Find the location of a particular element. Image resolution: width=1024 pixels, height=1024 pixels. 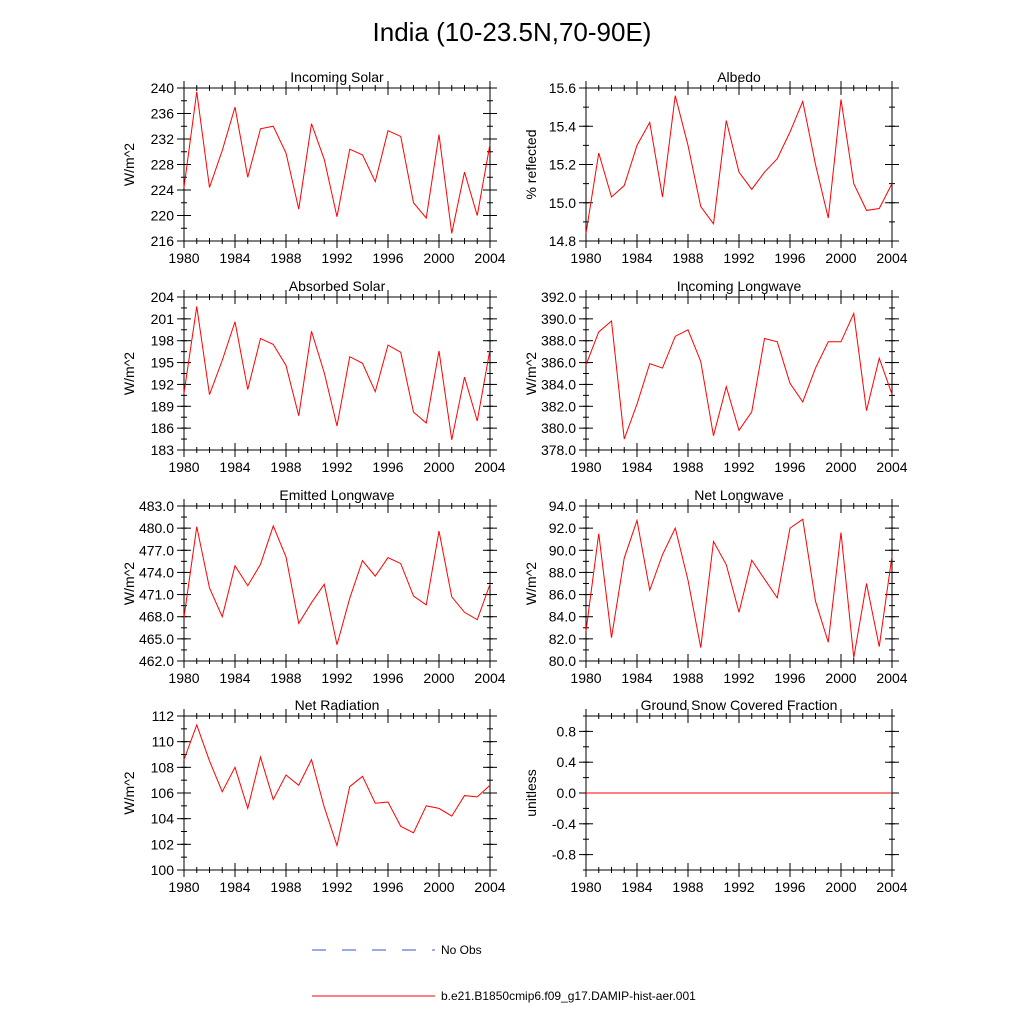

y-tick-label: 15.0 is located at coordinates (562, 203).